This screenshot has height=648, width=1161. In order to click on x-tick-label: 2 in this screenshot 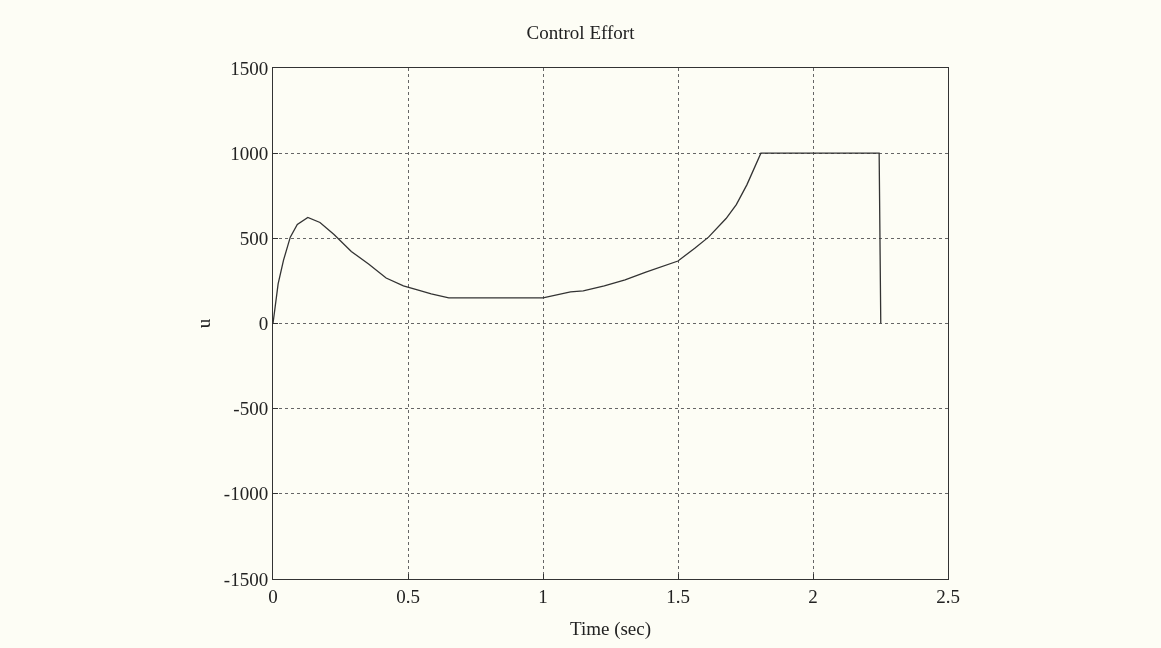, I will do `click(813, 596)`.